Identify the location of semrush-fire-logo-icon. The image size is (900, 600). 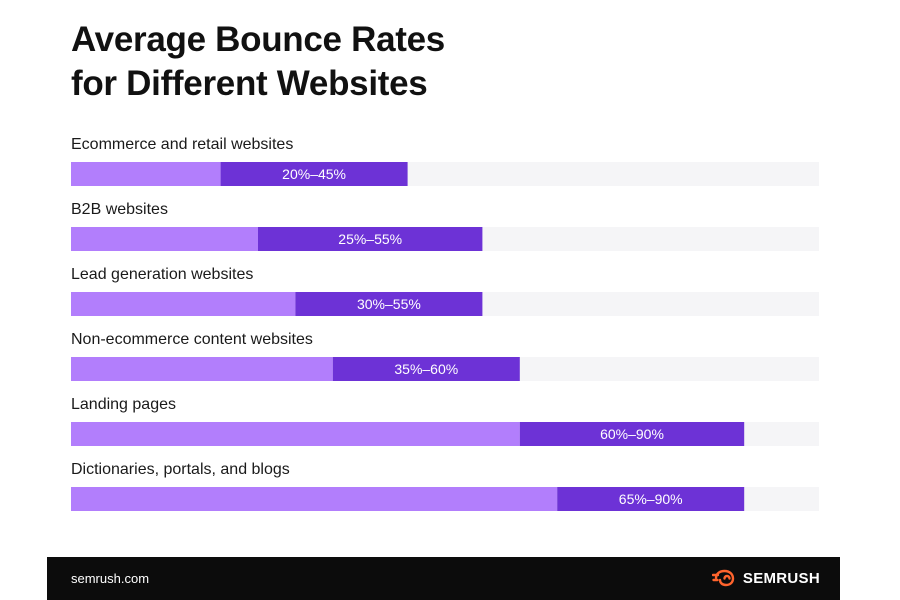
(723, 578).